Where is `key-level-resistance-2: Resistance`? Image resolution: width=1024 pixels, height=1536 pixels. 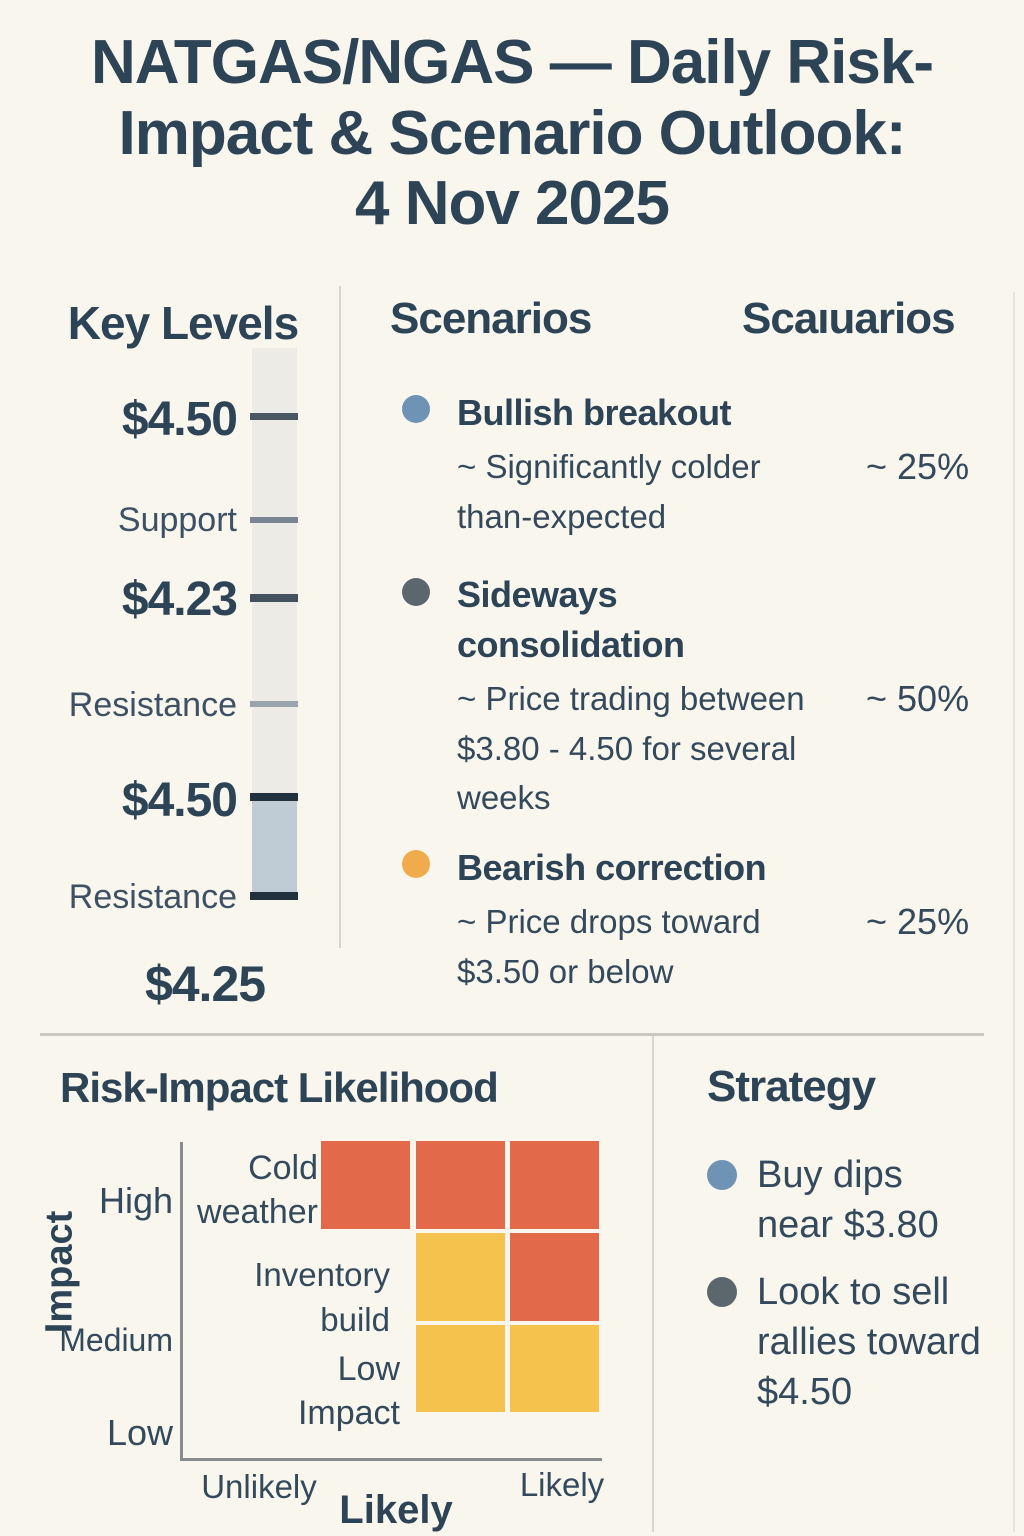 key-level-resistance-2: Resistance is located at coordinates (152, 897).